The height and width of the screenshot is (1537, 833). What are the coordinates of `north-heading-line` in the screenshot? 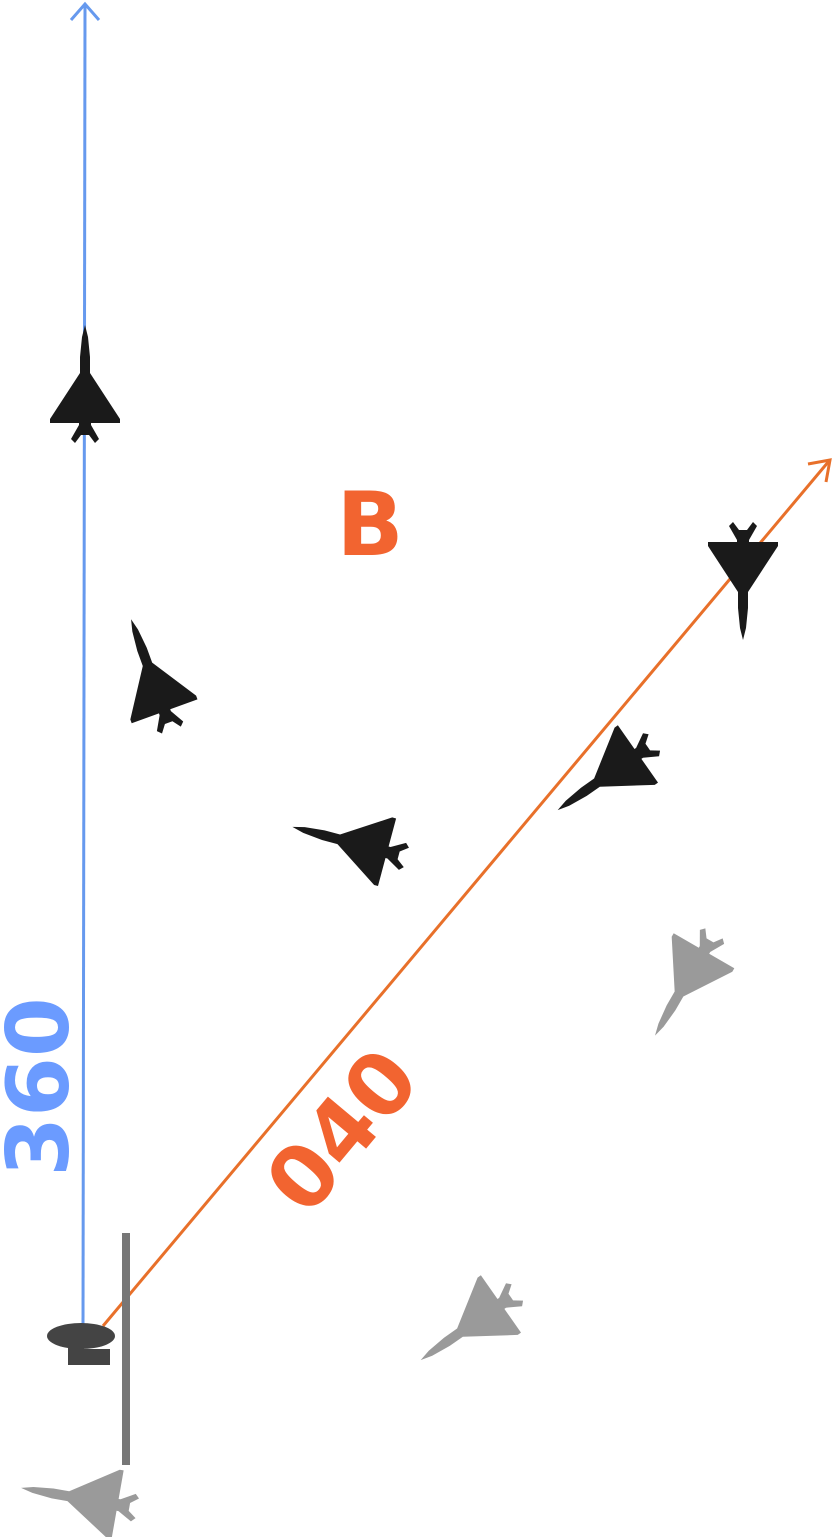 It's located at (85, 666).